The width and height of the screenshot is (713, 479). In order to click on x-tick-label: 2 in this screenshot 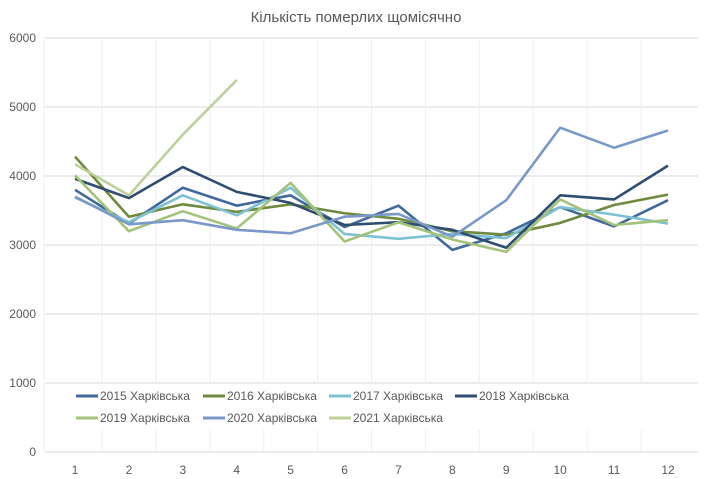, I will do `click(129, 470)`.